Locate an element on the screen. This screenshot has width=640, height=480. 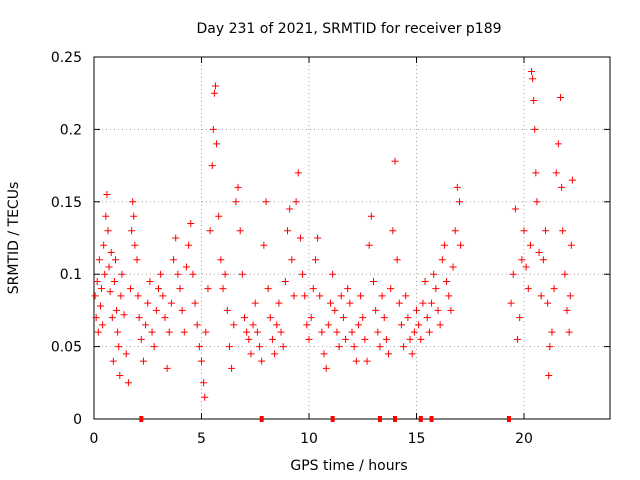
x-tick-label: 15 is located at coordinates (417, 439).